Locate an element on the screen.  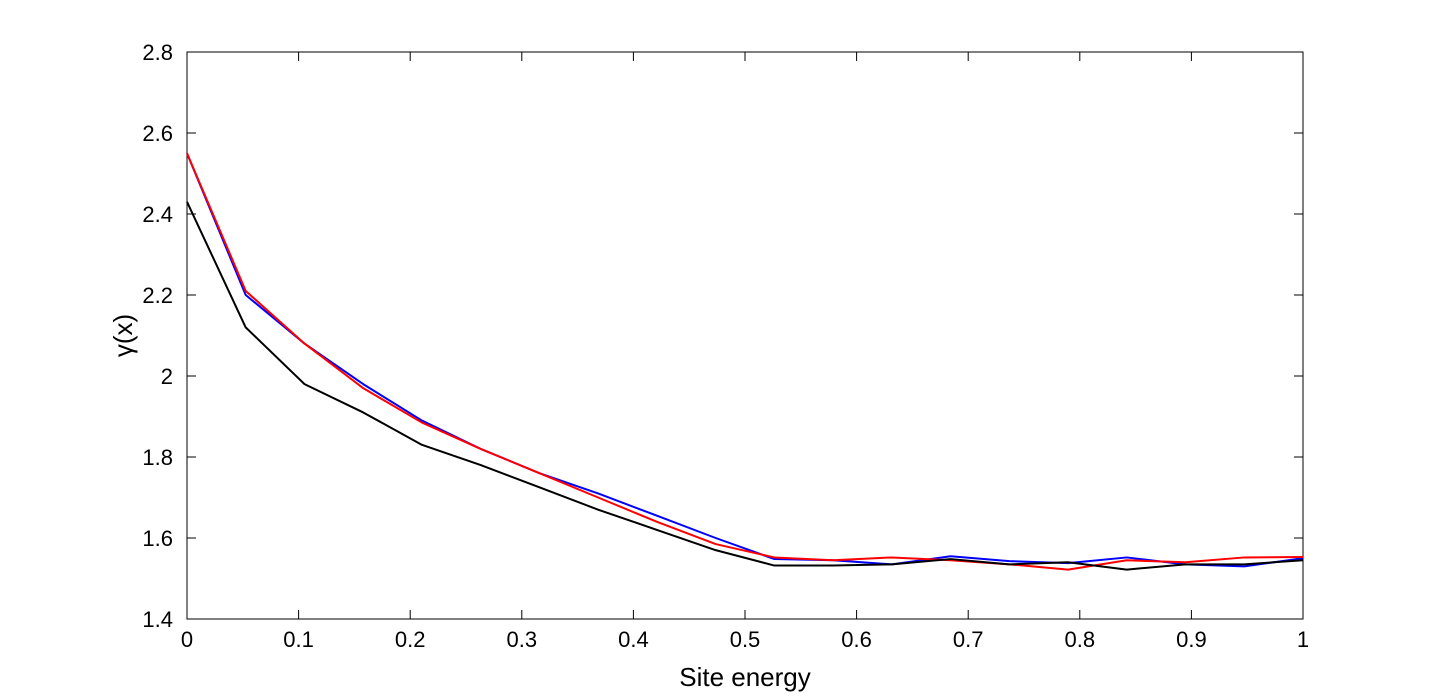
y-tick-label: 1.8 is located at coordinates (157, 457).